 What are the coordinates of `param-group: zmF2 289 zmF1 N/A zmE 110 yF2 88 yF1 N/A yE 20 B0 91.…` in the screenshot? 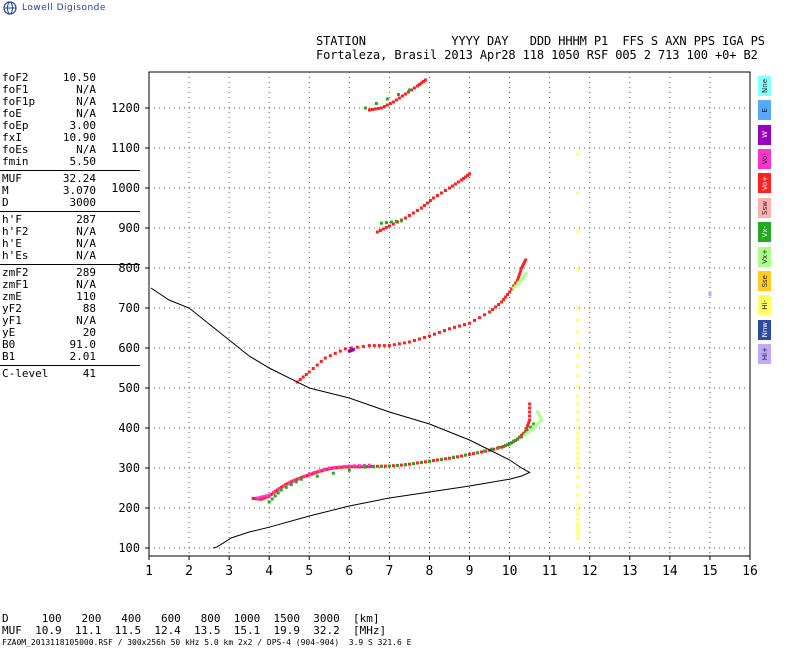 It's located at (70, 316).